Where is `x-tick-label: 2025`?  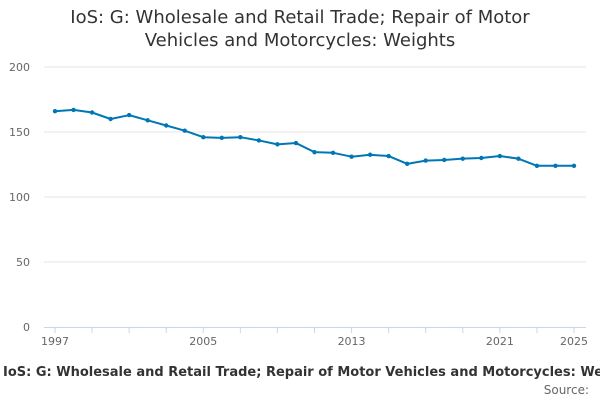
x-tick-label: 2025 is located at coordinates (574, 341).